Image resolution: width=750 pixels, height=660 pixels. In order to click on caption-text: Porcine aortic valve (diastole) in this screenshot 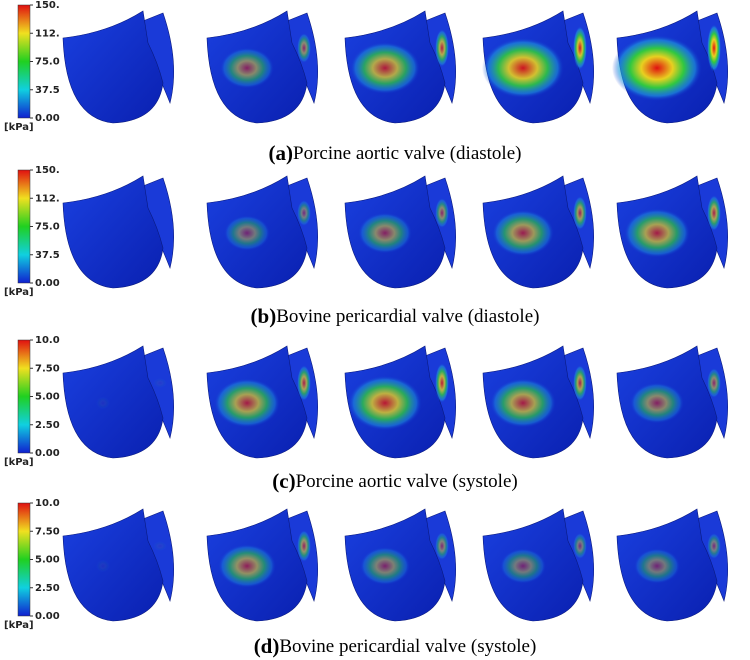, I will do `click(407, 153)`.